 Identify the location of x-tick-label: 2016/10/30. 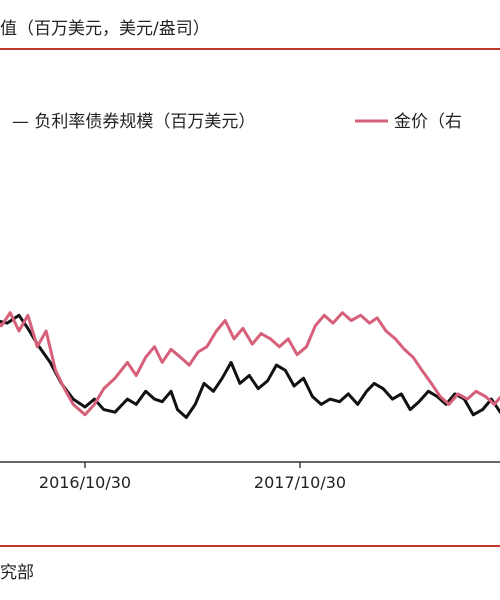
(85, 482).